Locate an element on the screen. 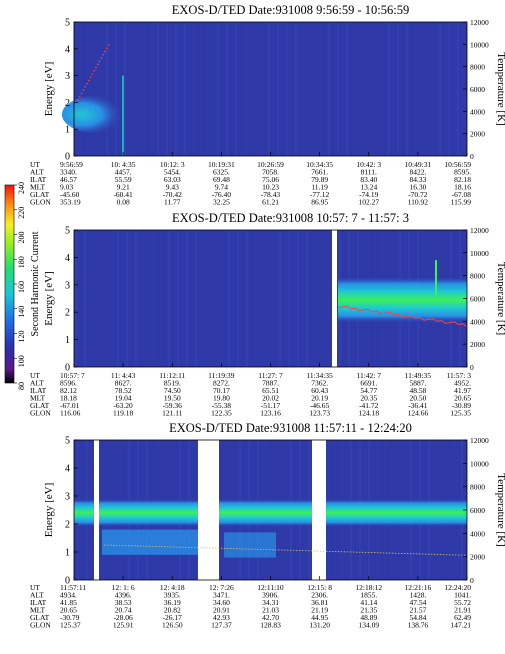 The image size is (505, 654). ephemeris-value: 84.33 is located at coordinates (417, 179).